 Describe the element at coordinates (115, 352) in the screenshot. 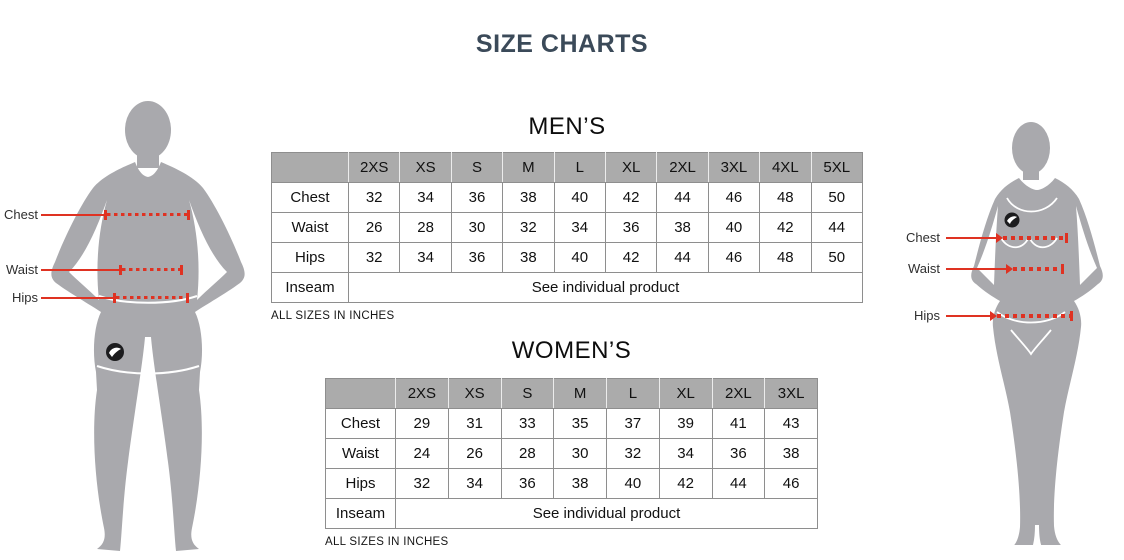

I see `brand-logo-icon` at that location.